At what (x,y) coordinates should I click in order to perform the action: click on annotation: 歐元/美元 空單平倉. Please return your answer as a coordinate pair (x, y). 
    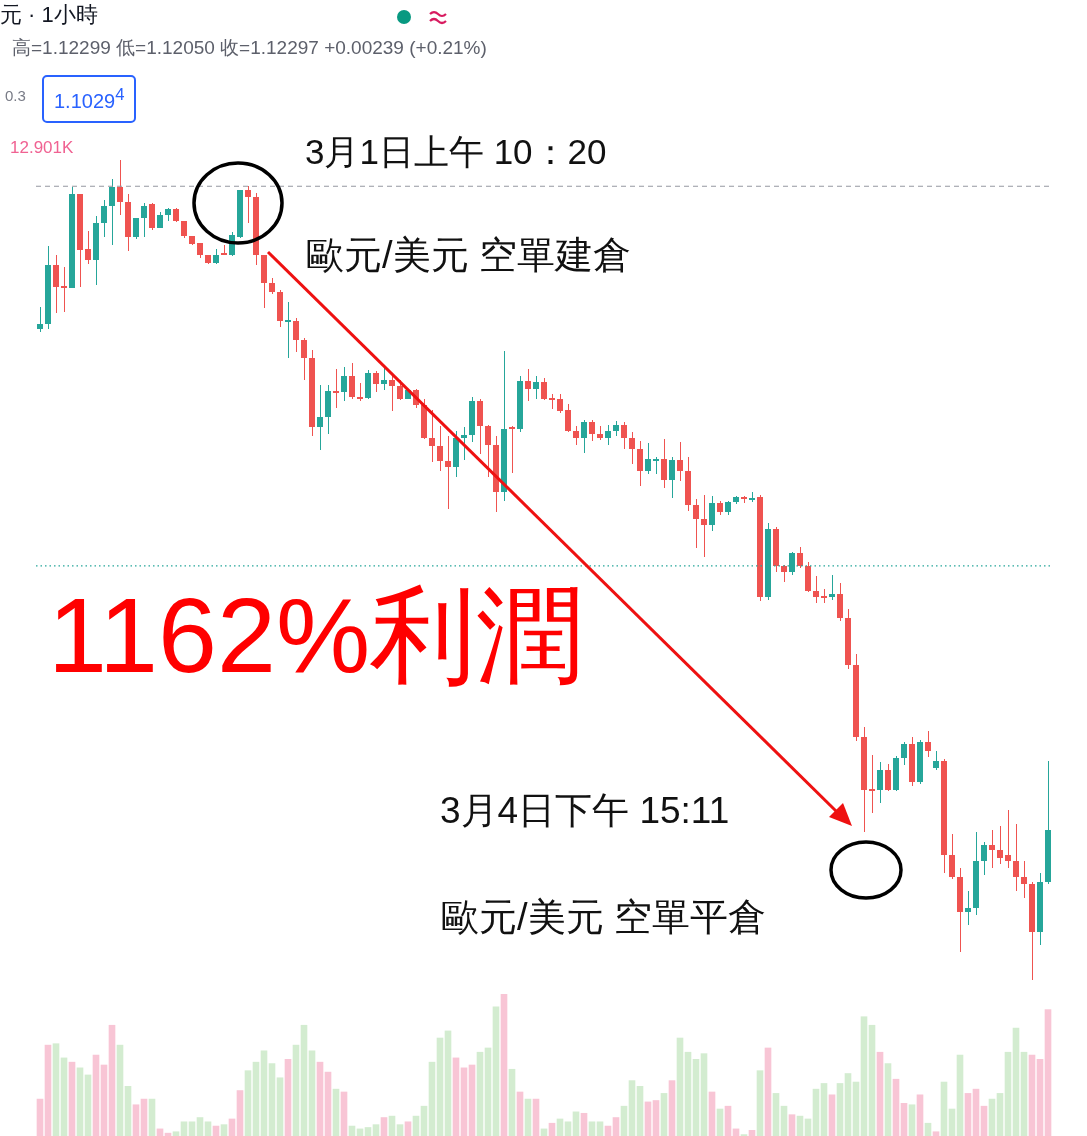
    Looking at the image, I should click on (604, 918).